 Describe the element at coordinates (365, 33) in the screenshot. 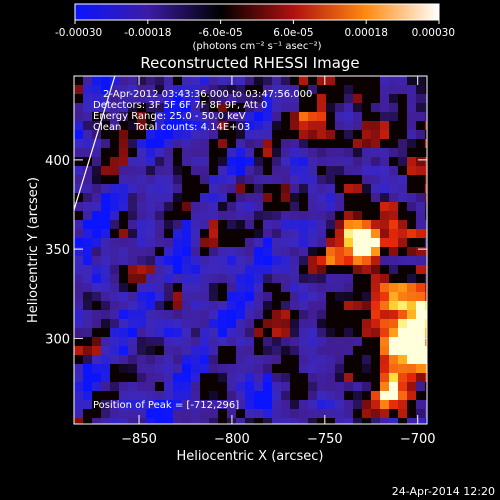

I see `colorbar-tick-label-4: 0.00018` at that location.